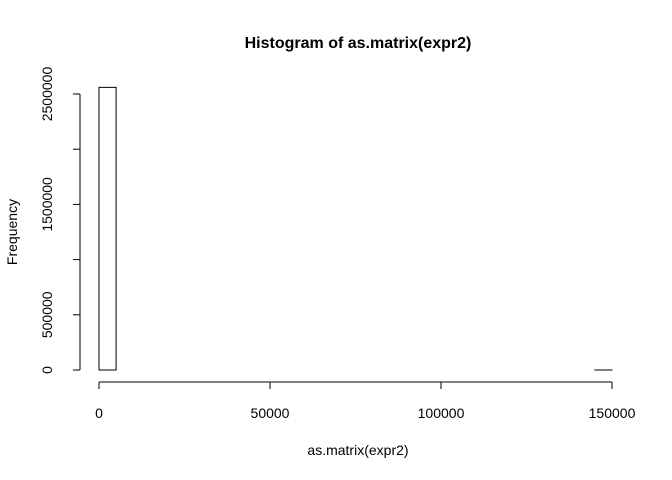 Image resolution: width=672 pixels, height=480 pixels. Describe the element at coordinates (441, 413) in the screenshot. I see `x-tick-label-2: 100000` at that location.